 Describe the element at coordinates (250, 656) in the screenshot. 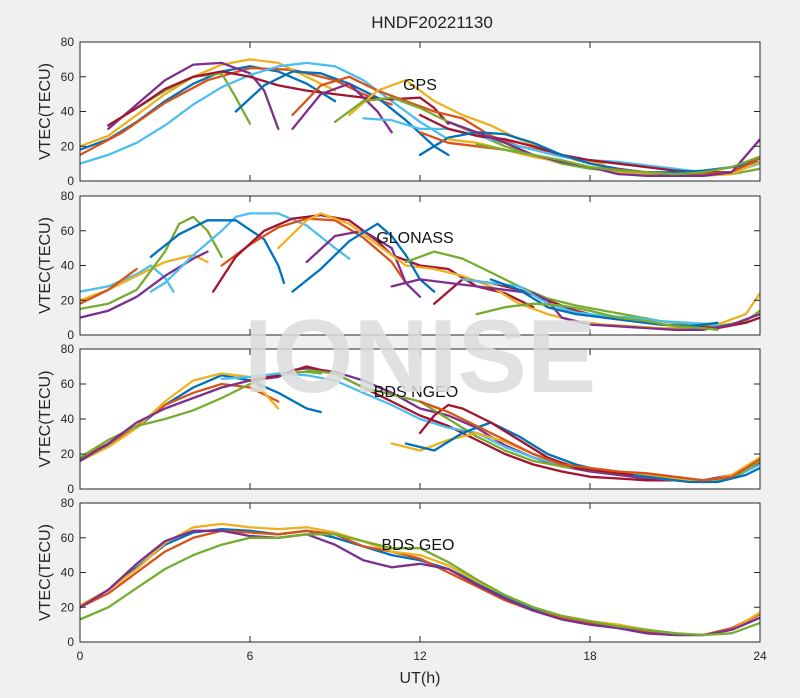

I see `x-tick-label: 6` at that location.